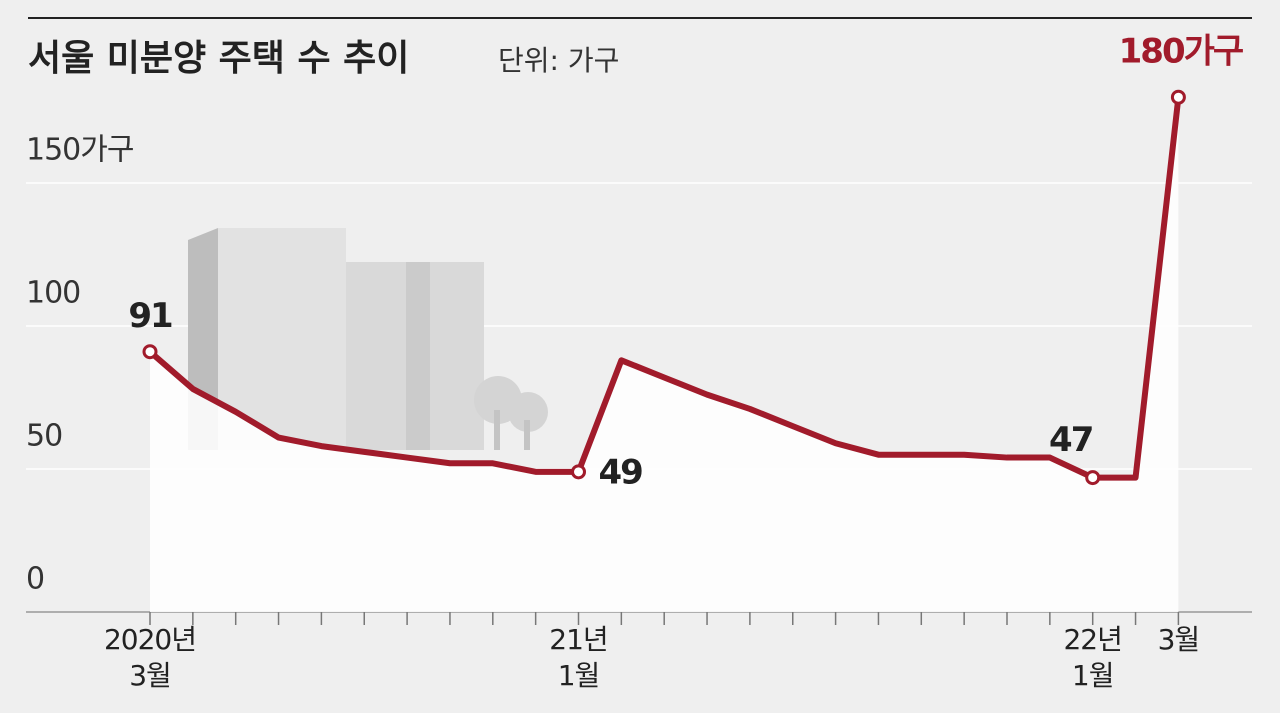 The width and height of the screenshot is (1280, 713). What do you see at coordinates (578, 657) in the screenshot?
I see `x-tick-label: 21년 1월` at bounding box center [578, 657].